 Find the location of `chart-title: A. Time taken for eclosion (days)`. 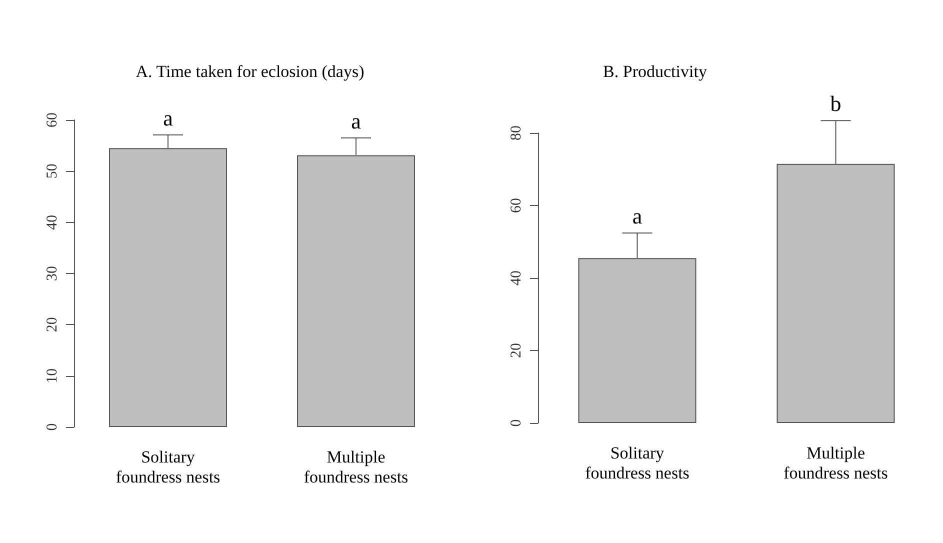

chart-title: A. Time taken for eclosion (days) is located at coordinates (250, 71).